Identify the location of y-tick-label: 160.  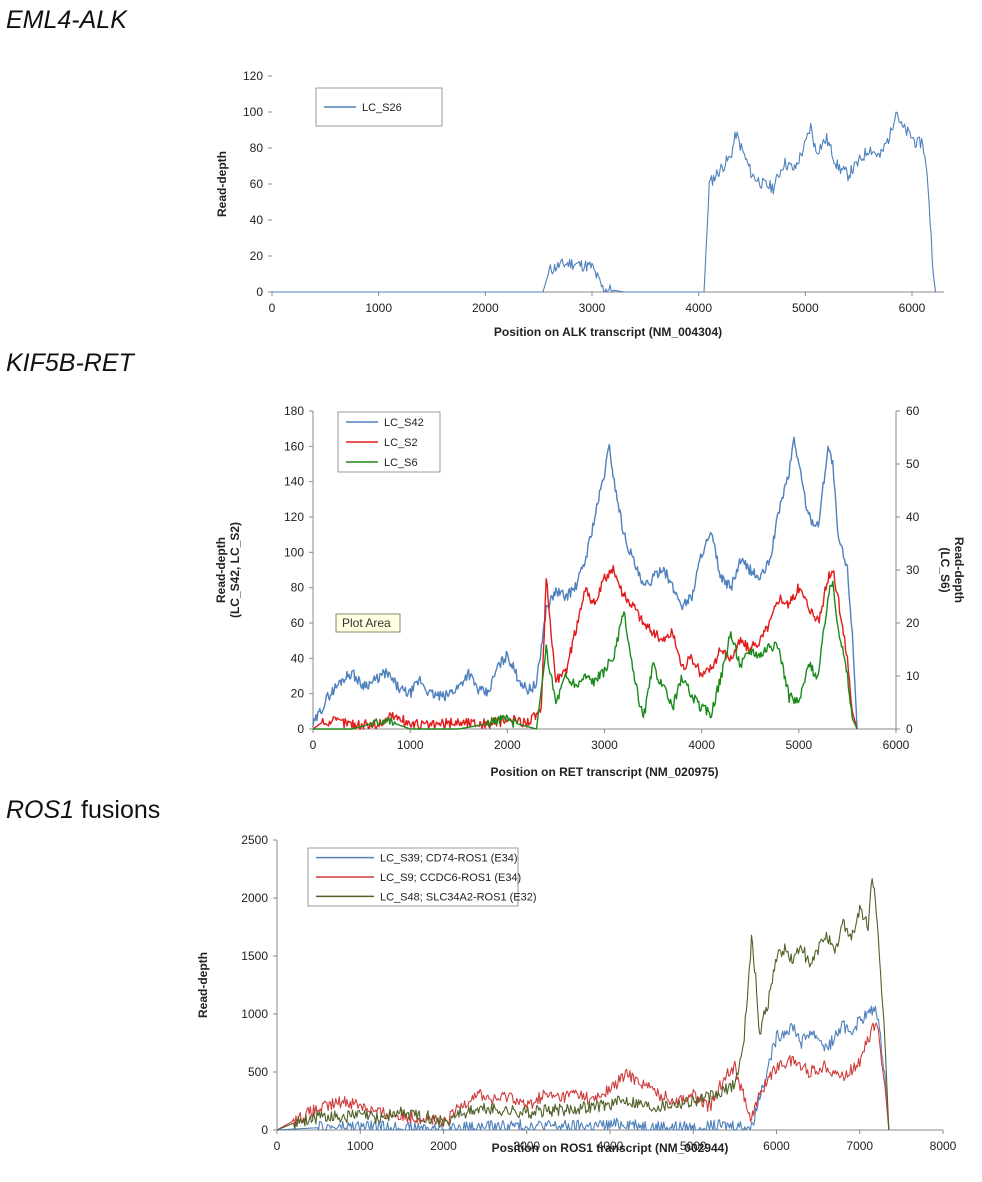
(294, 446).